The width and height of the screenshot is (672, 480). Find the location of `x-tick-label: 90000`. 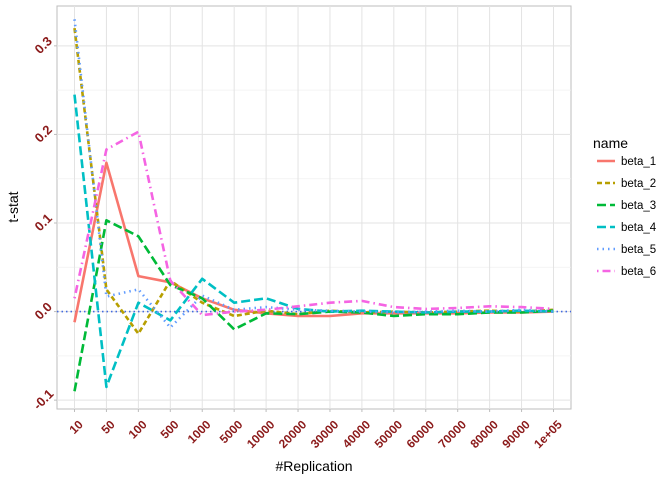

x-tick-label: 90000 is located at coordinates (516, 434).